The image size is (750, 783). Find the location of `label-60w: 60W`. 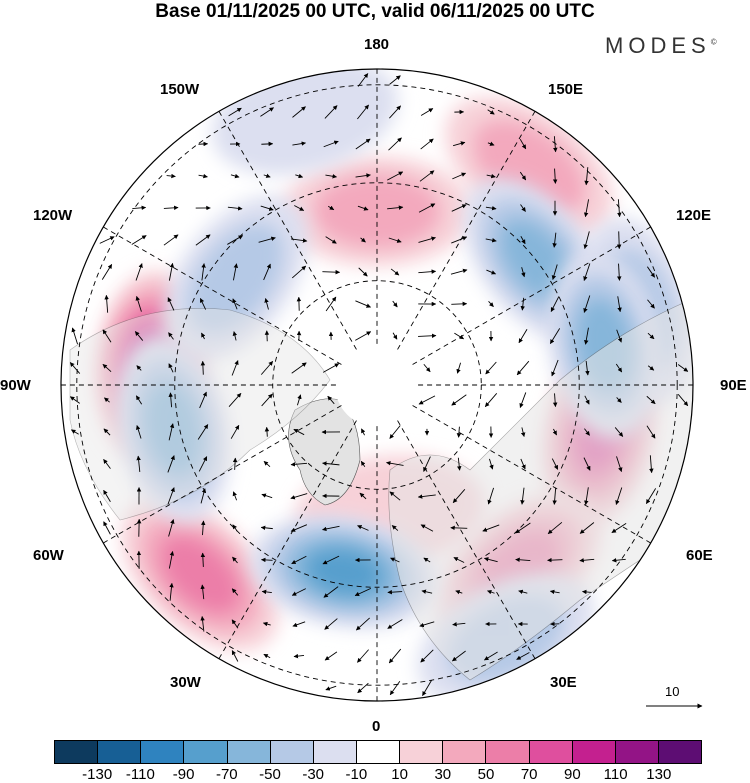

label-60w: 60W is located at coordinates (48, 555).